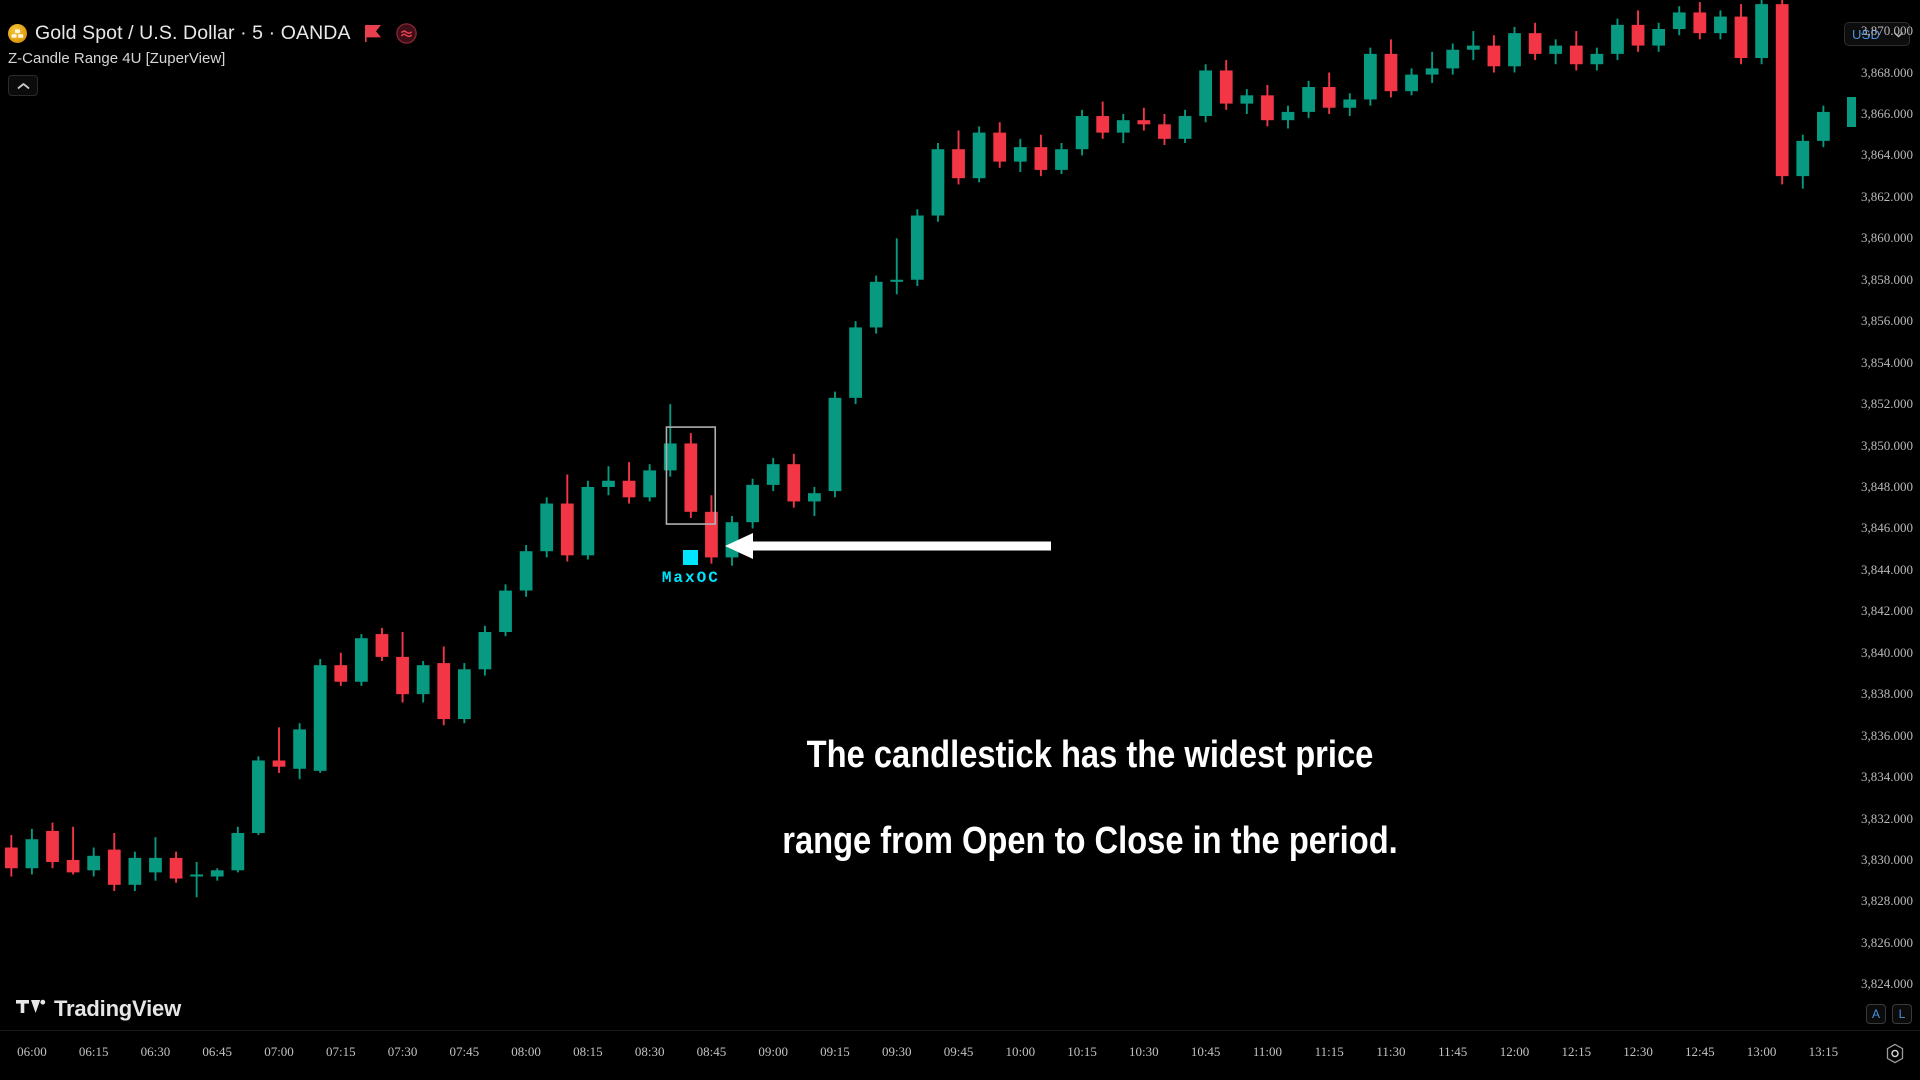 The height and width of the screenshot is (1080, 1920). What do you see at coordinates (1887, 901) in the screenshot?
I see `price-label: 3,828.000` at bounding box center [1887, 901].